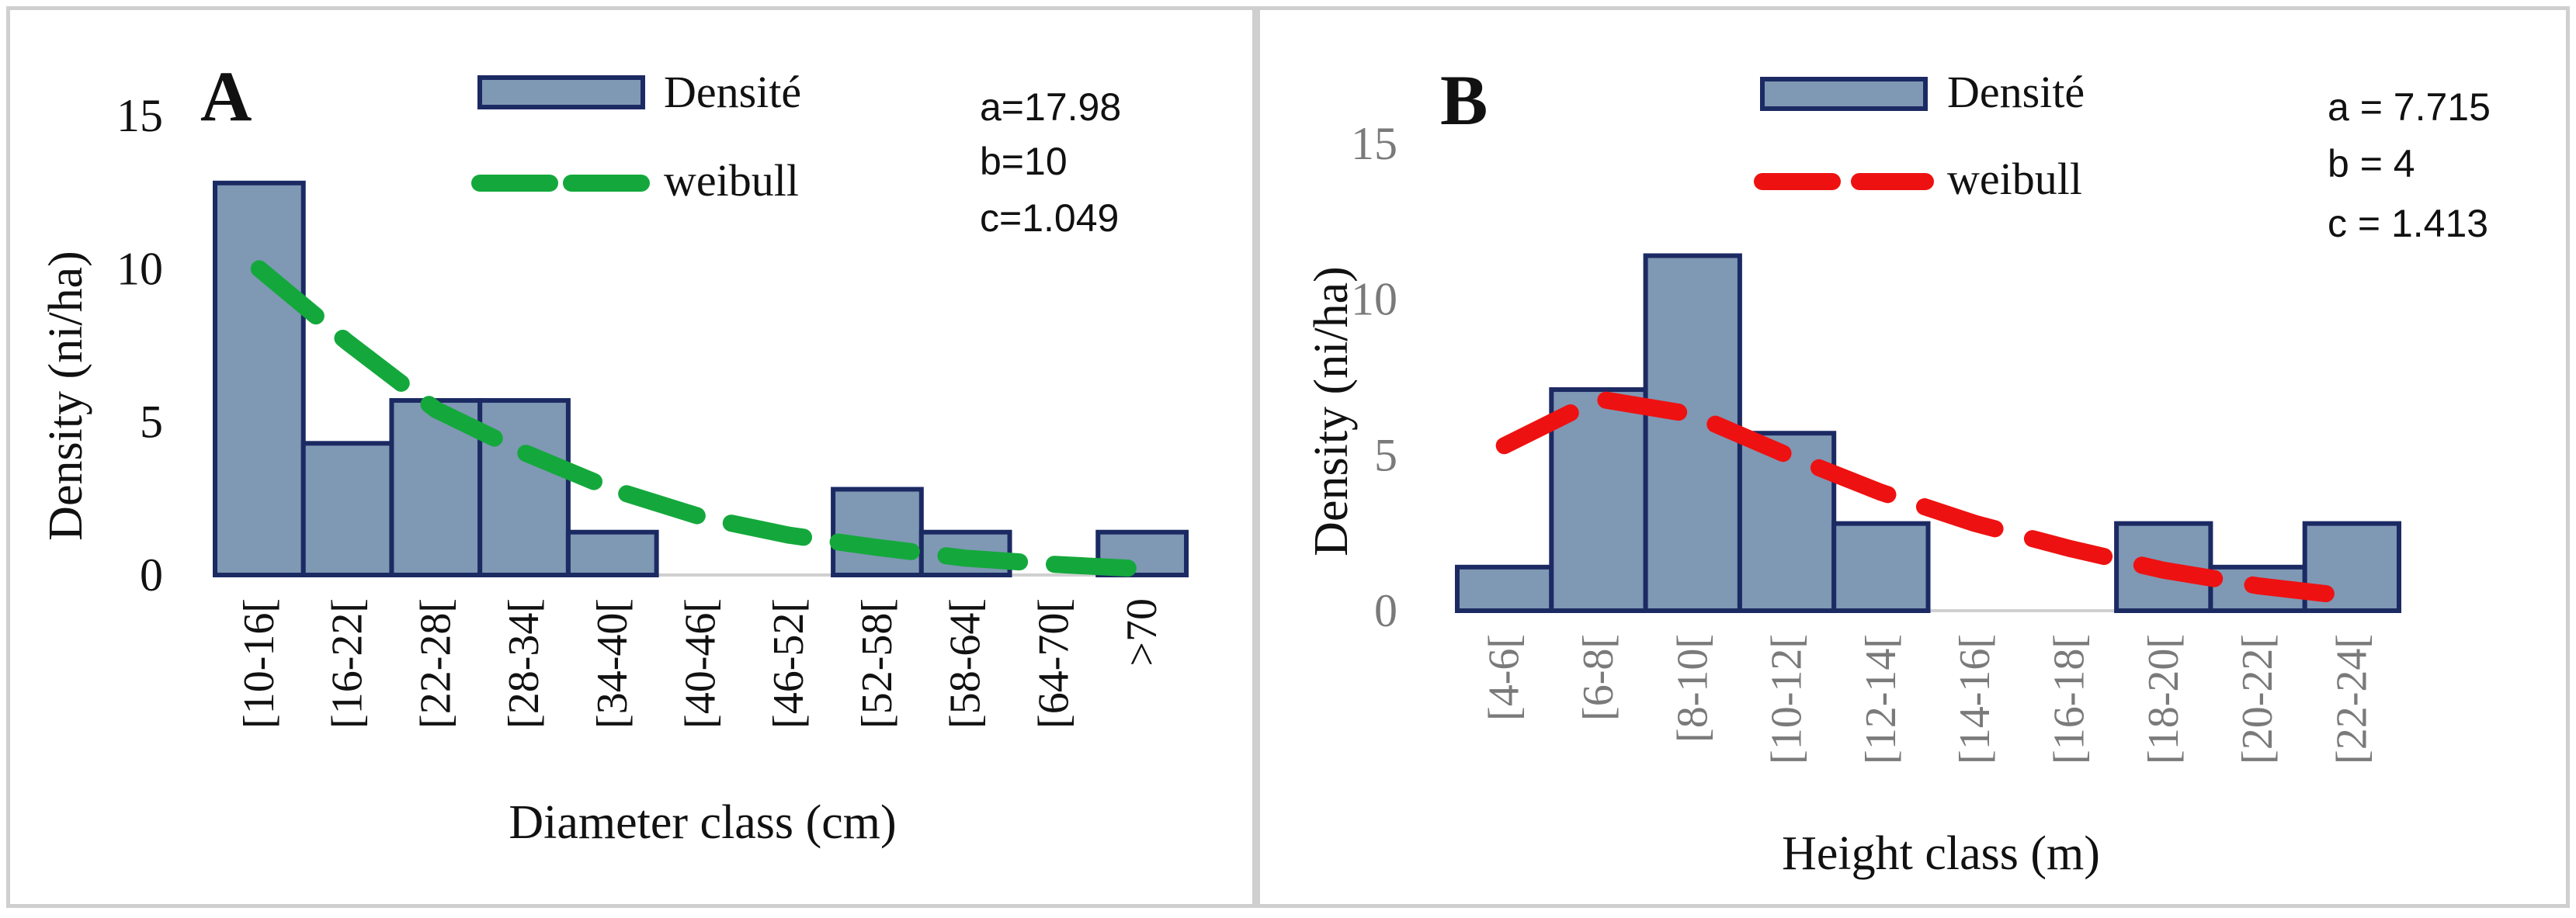 The image size is (2576, 918). What do you see at coordinates (2069, 699) in the screenshot?
I see `panel-b-x-tick-label: [16-18[` at bounding box center [2069, 699].